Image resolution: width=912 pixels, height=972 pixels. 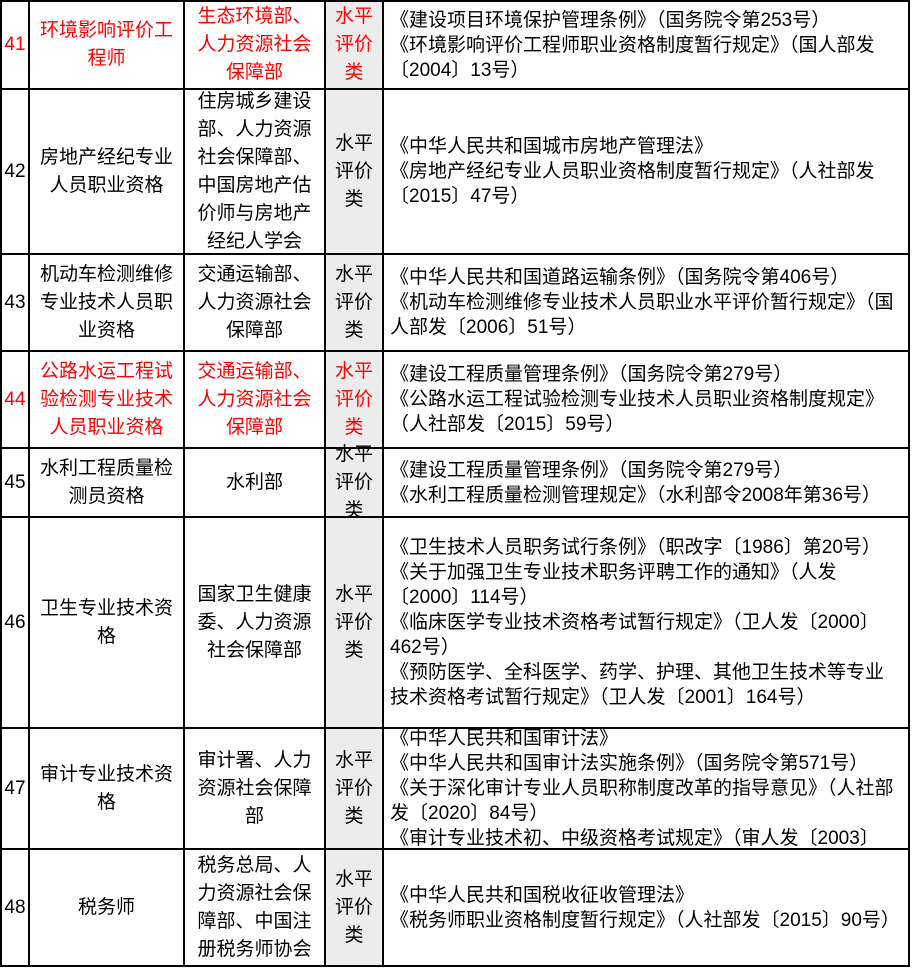 I want to click on qualification-name: 机动车检测维修专业技术人员职业资格, so click(x=107, y=303).